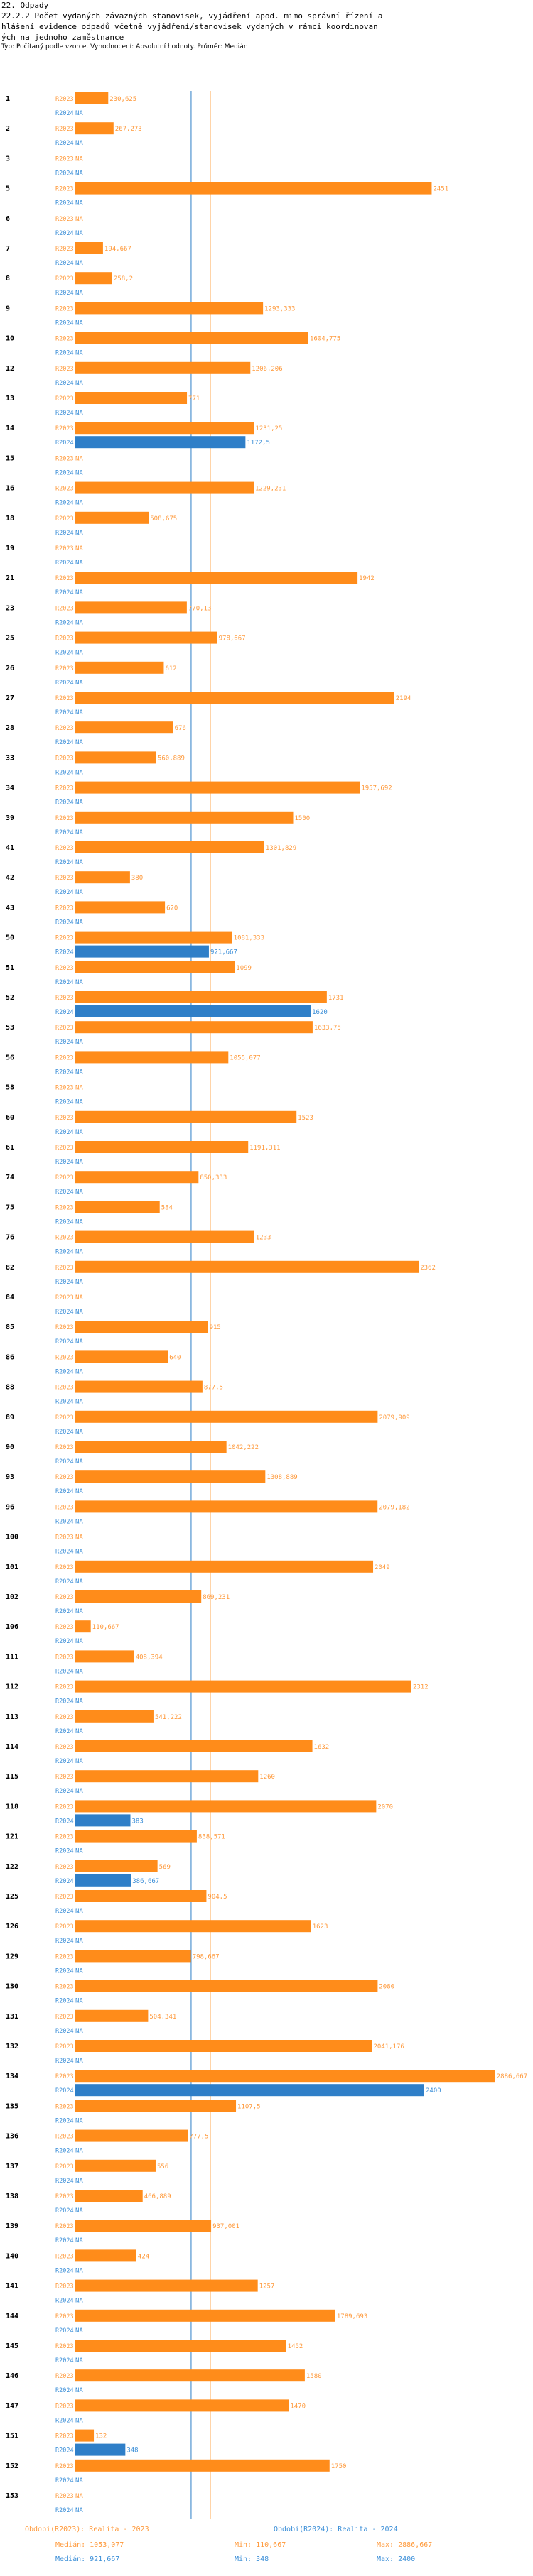 The height and width of the screenshot is (2576, 533). What do you see at coordinates (12, 1867) in the screenshot?
I see `category-label: 122` at bounding box center [12, 1867].